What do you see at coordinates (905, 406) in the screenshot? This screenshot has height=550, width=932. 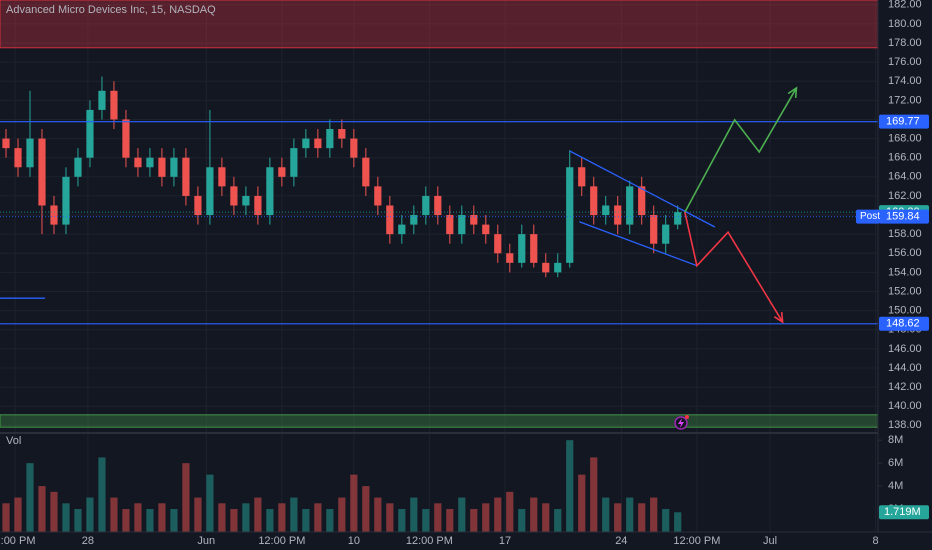 I see `y-tick-label: 140.00` at bounding box center [905, 406].